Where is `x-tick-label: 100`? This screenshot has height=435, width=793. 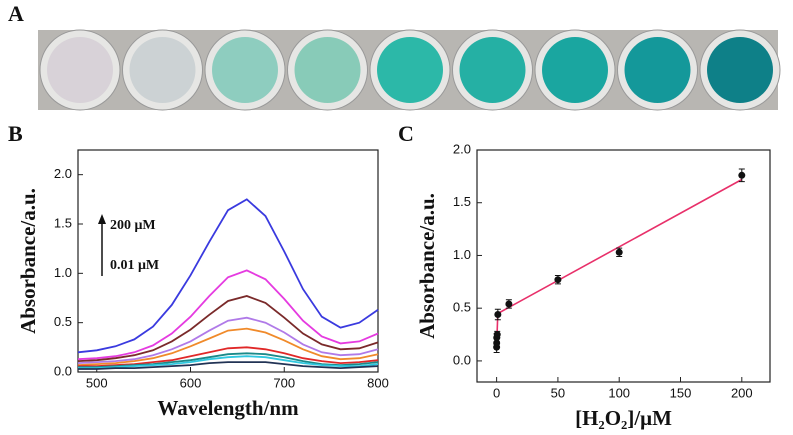
x-tick-label: 100 is located at coordinates (619, 392).